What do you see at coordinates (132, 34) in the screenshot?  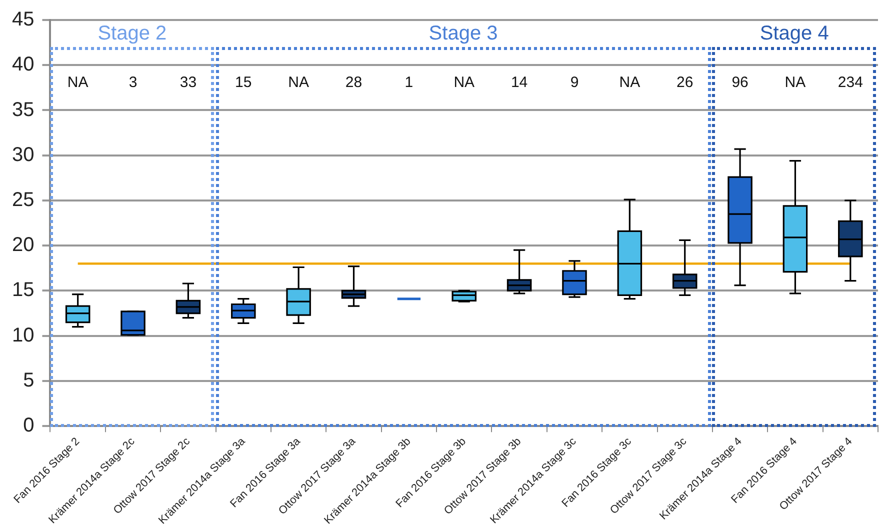 I see `annotation: Stage 2` at bounding box center [132, 34].